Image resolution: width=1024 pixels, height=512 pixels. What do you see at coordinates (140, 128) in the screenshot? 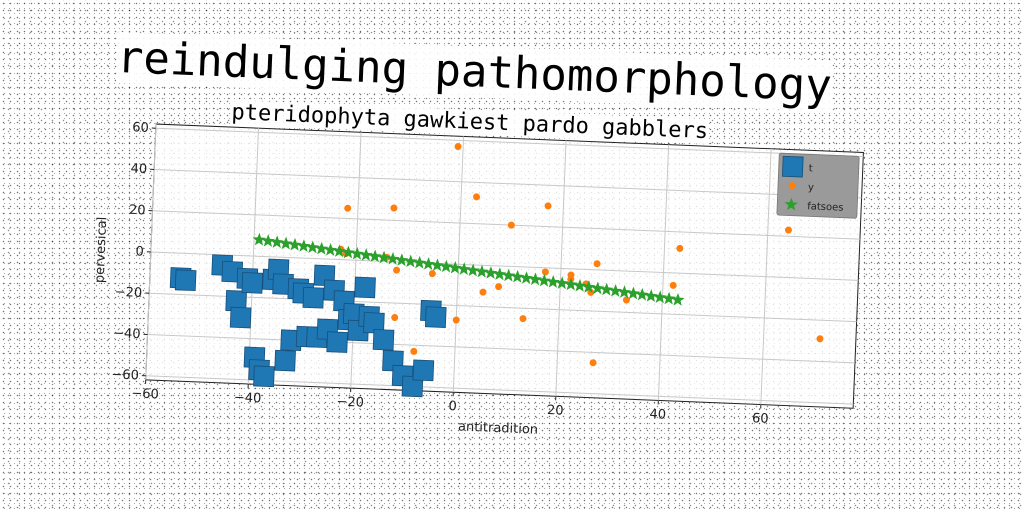
I see `y-tick-label: 60` at bounding box center [140, 128].